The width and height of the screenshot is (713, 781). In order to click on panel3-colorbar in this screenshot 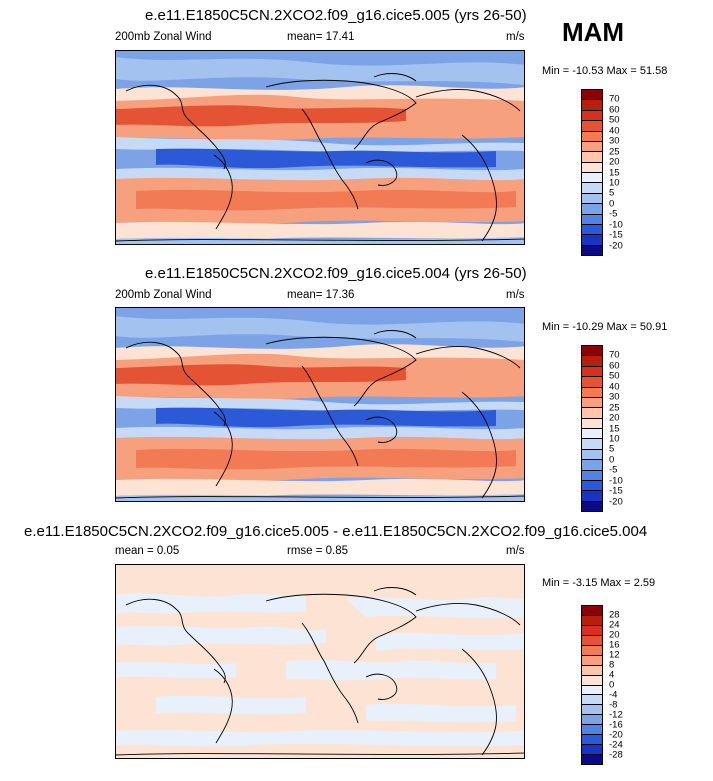, I will do `click(592, 685)`.